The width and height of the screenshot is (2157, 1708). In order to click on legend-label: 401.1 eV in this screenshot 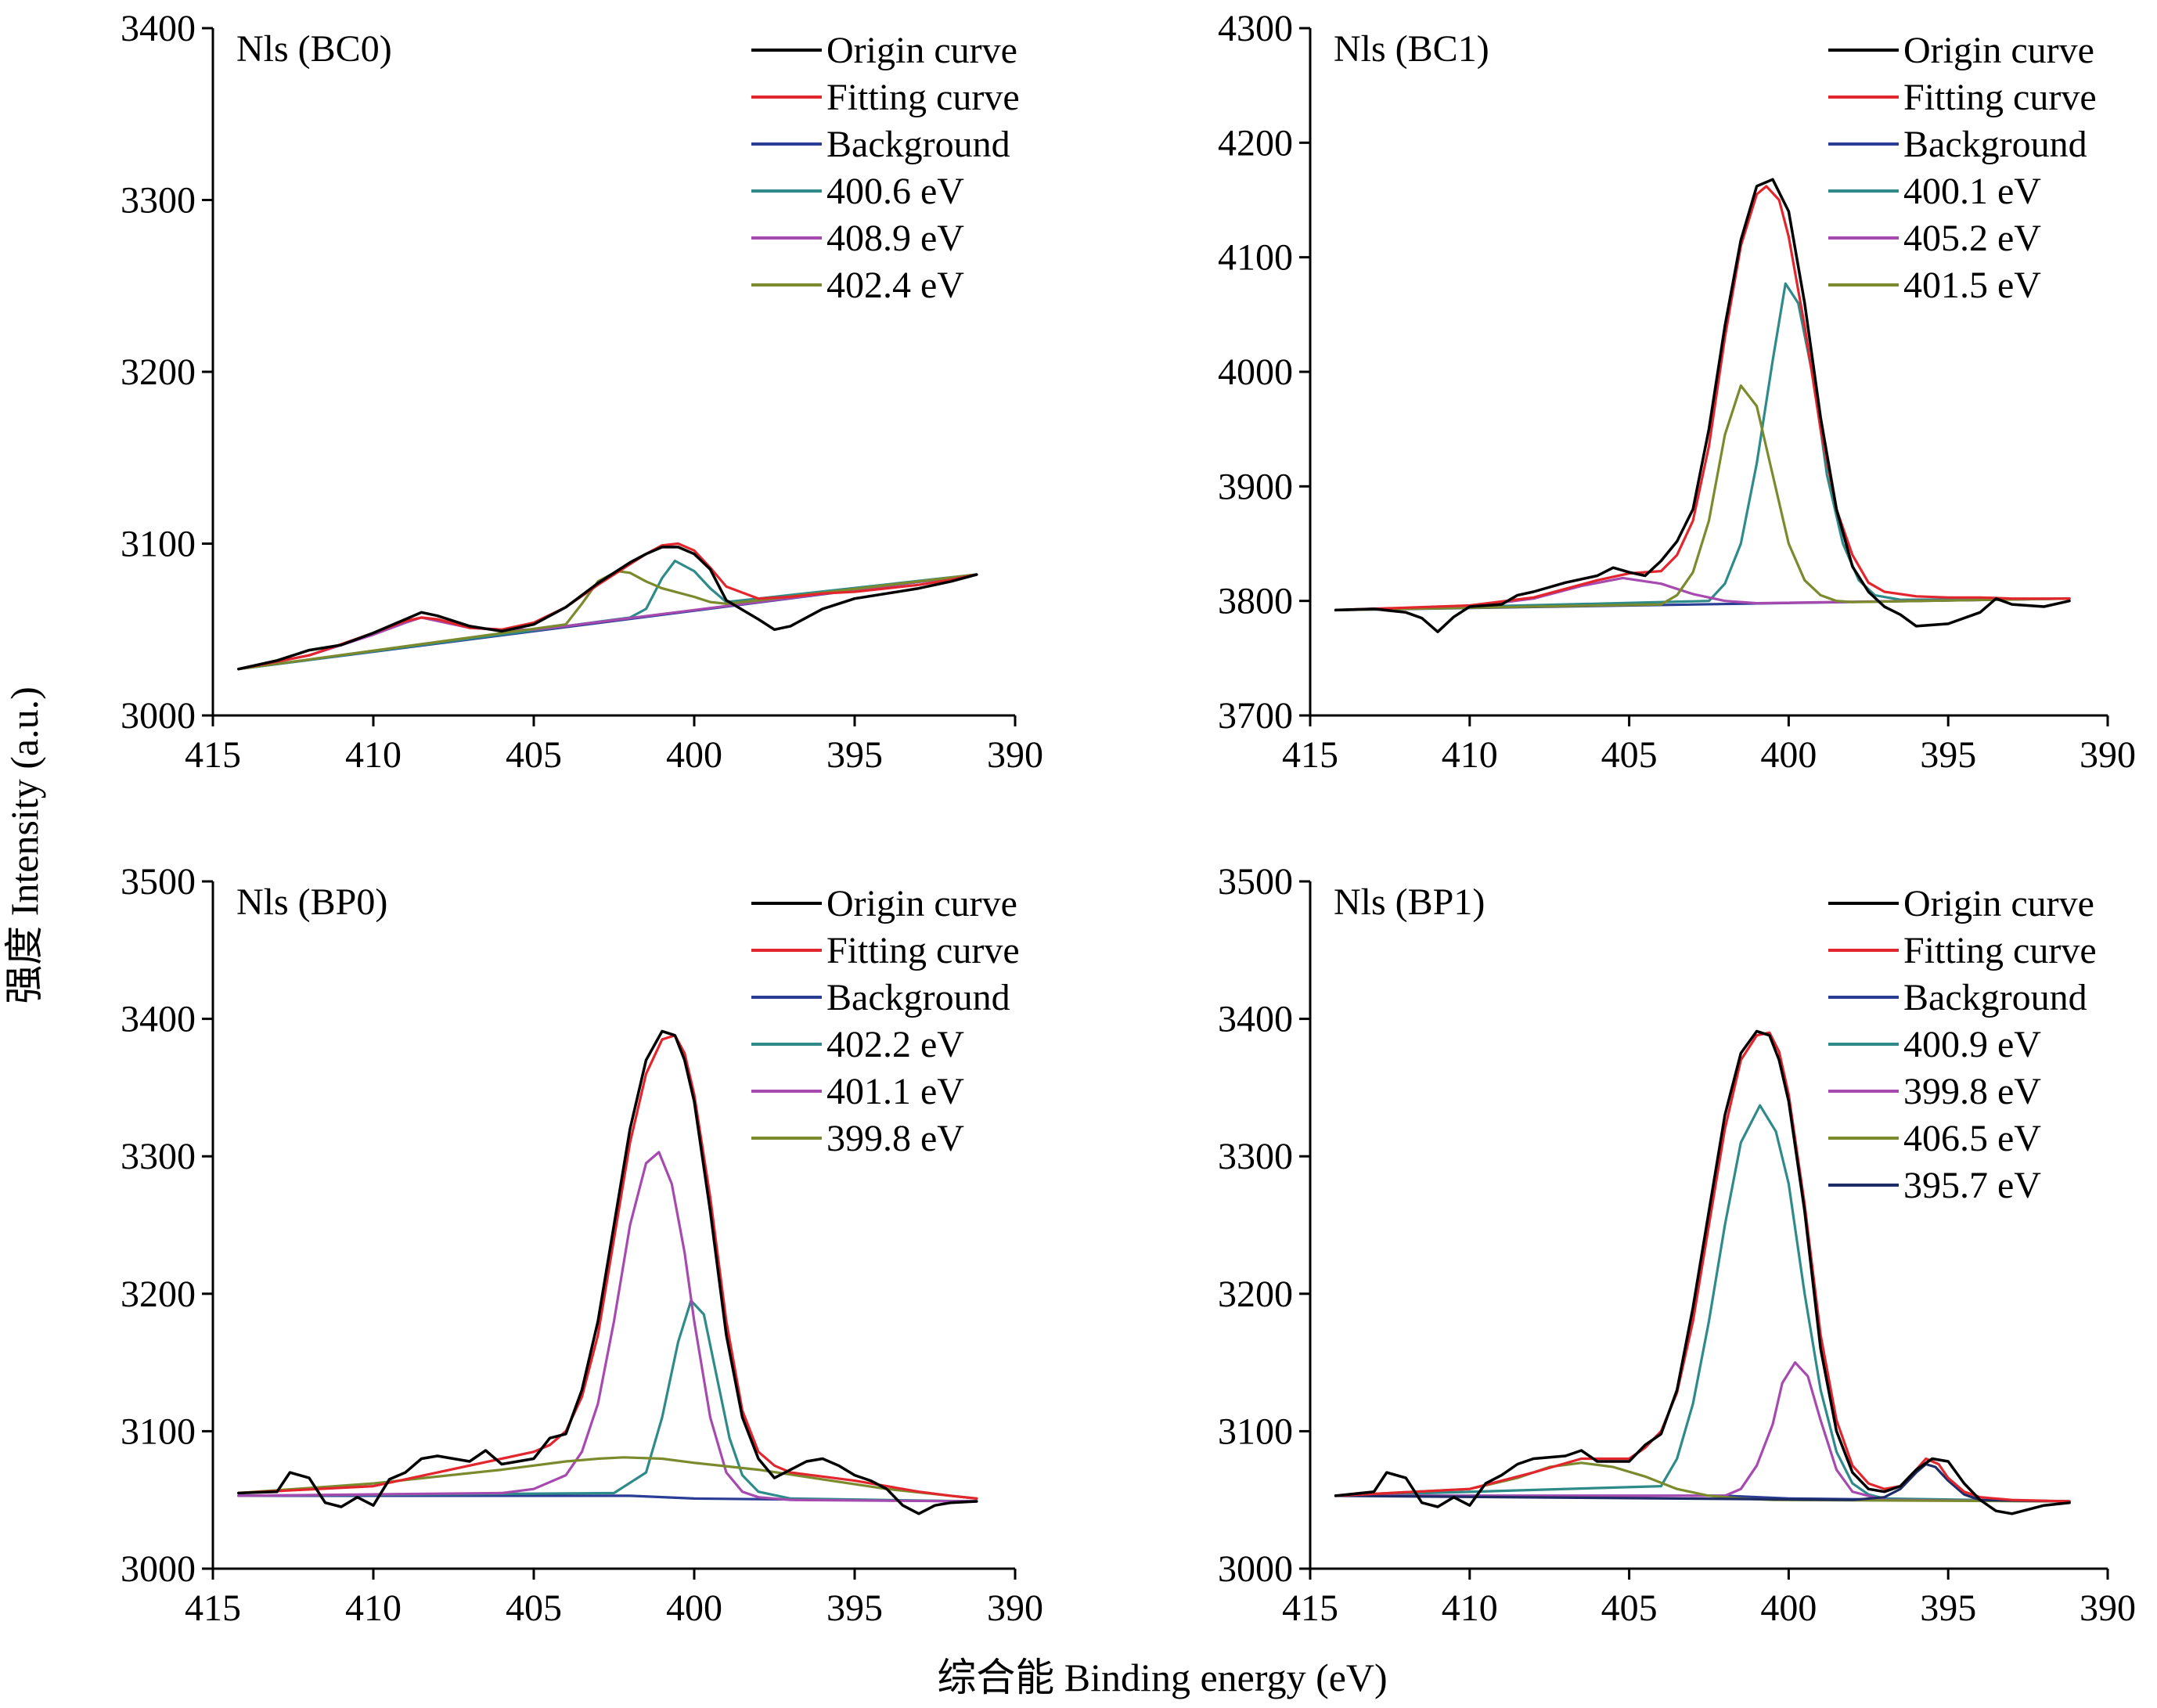, I will do `click(895, 1091)`.